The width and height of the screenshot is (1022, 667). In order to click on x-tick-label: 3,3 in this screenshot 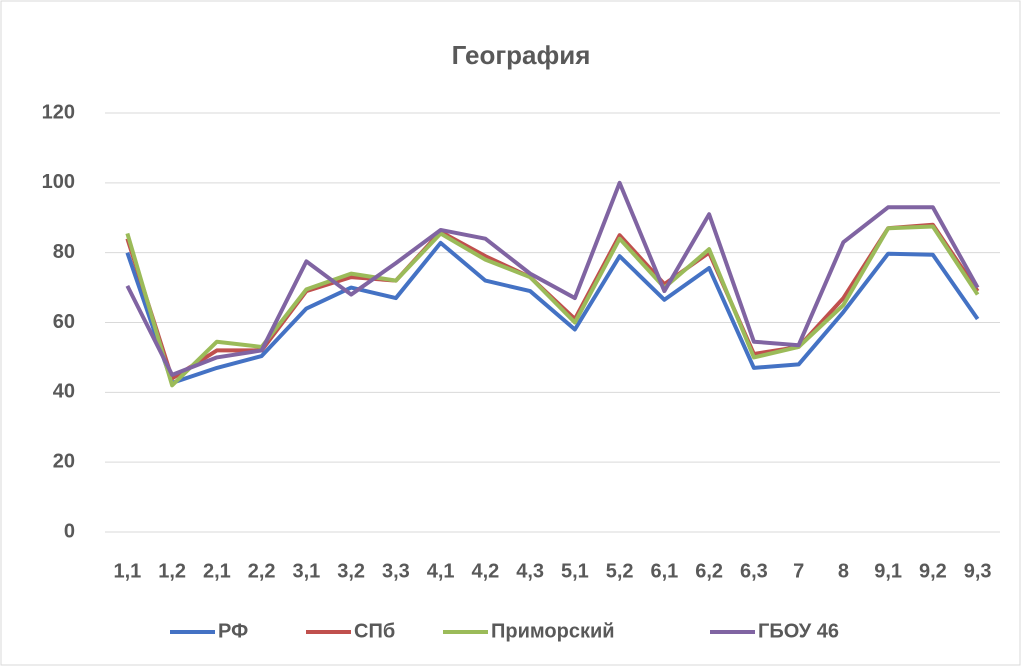, I will do `click(396, 571)`.